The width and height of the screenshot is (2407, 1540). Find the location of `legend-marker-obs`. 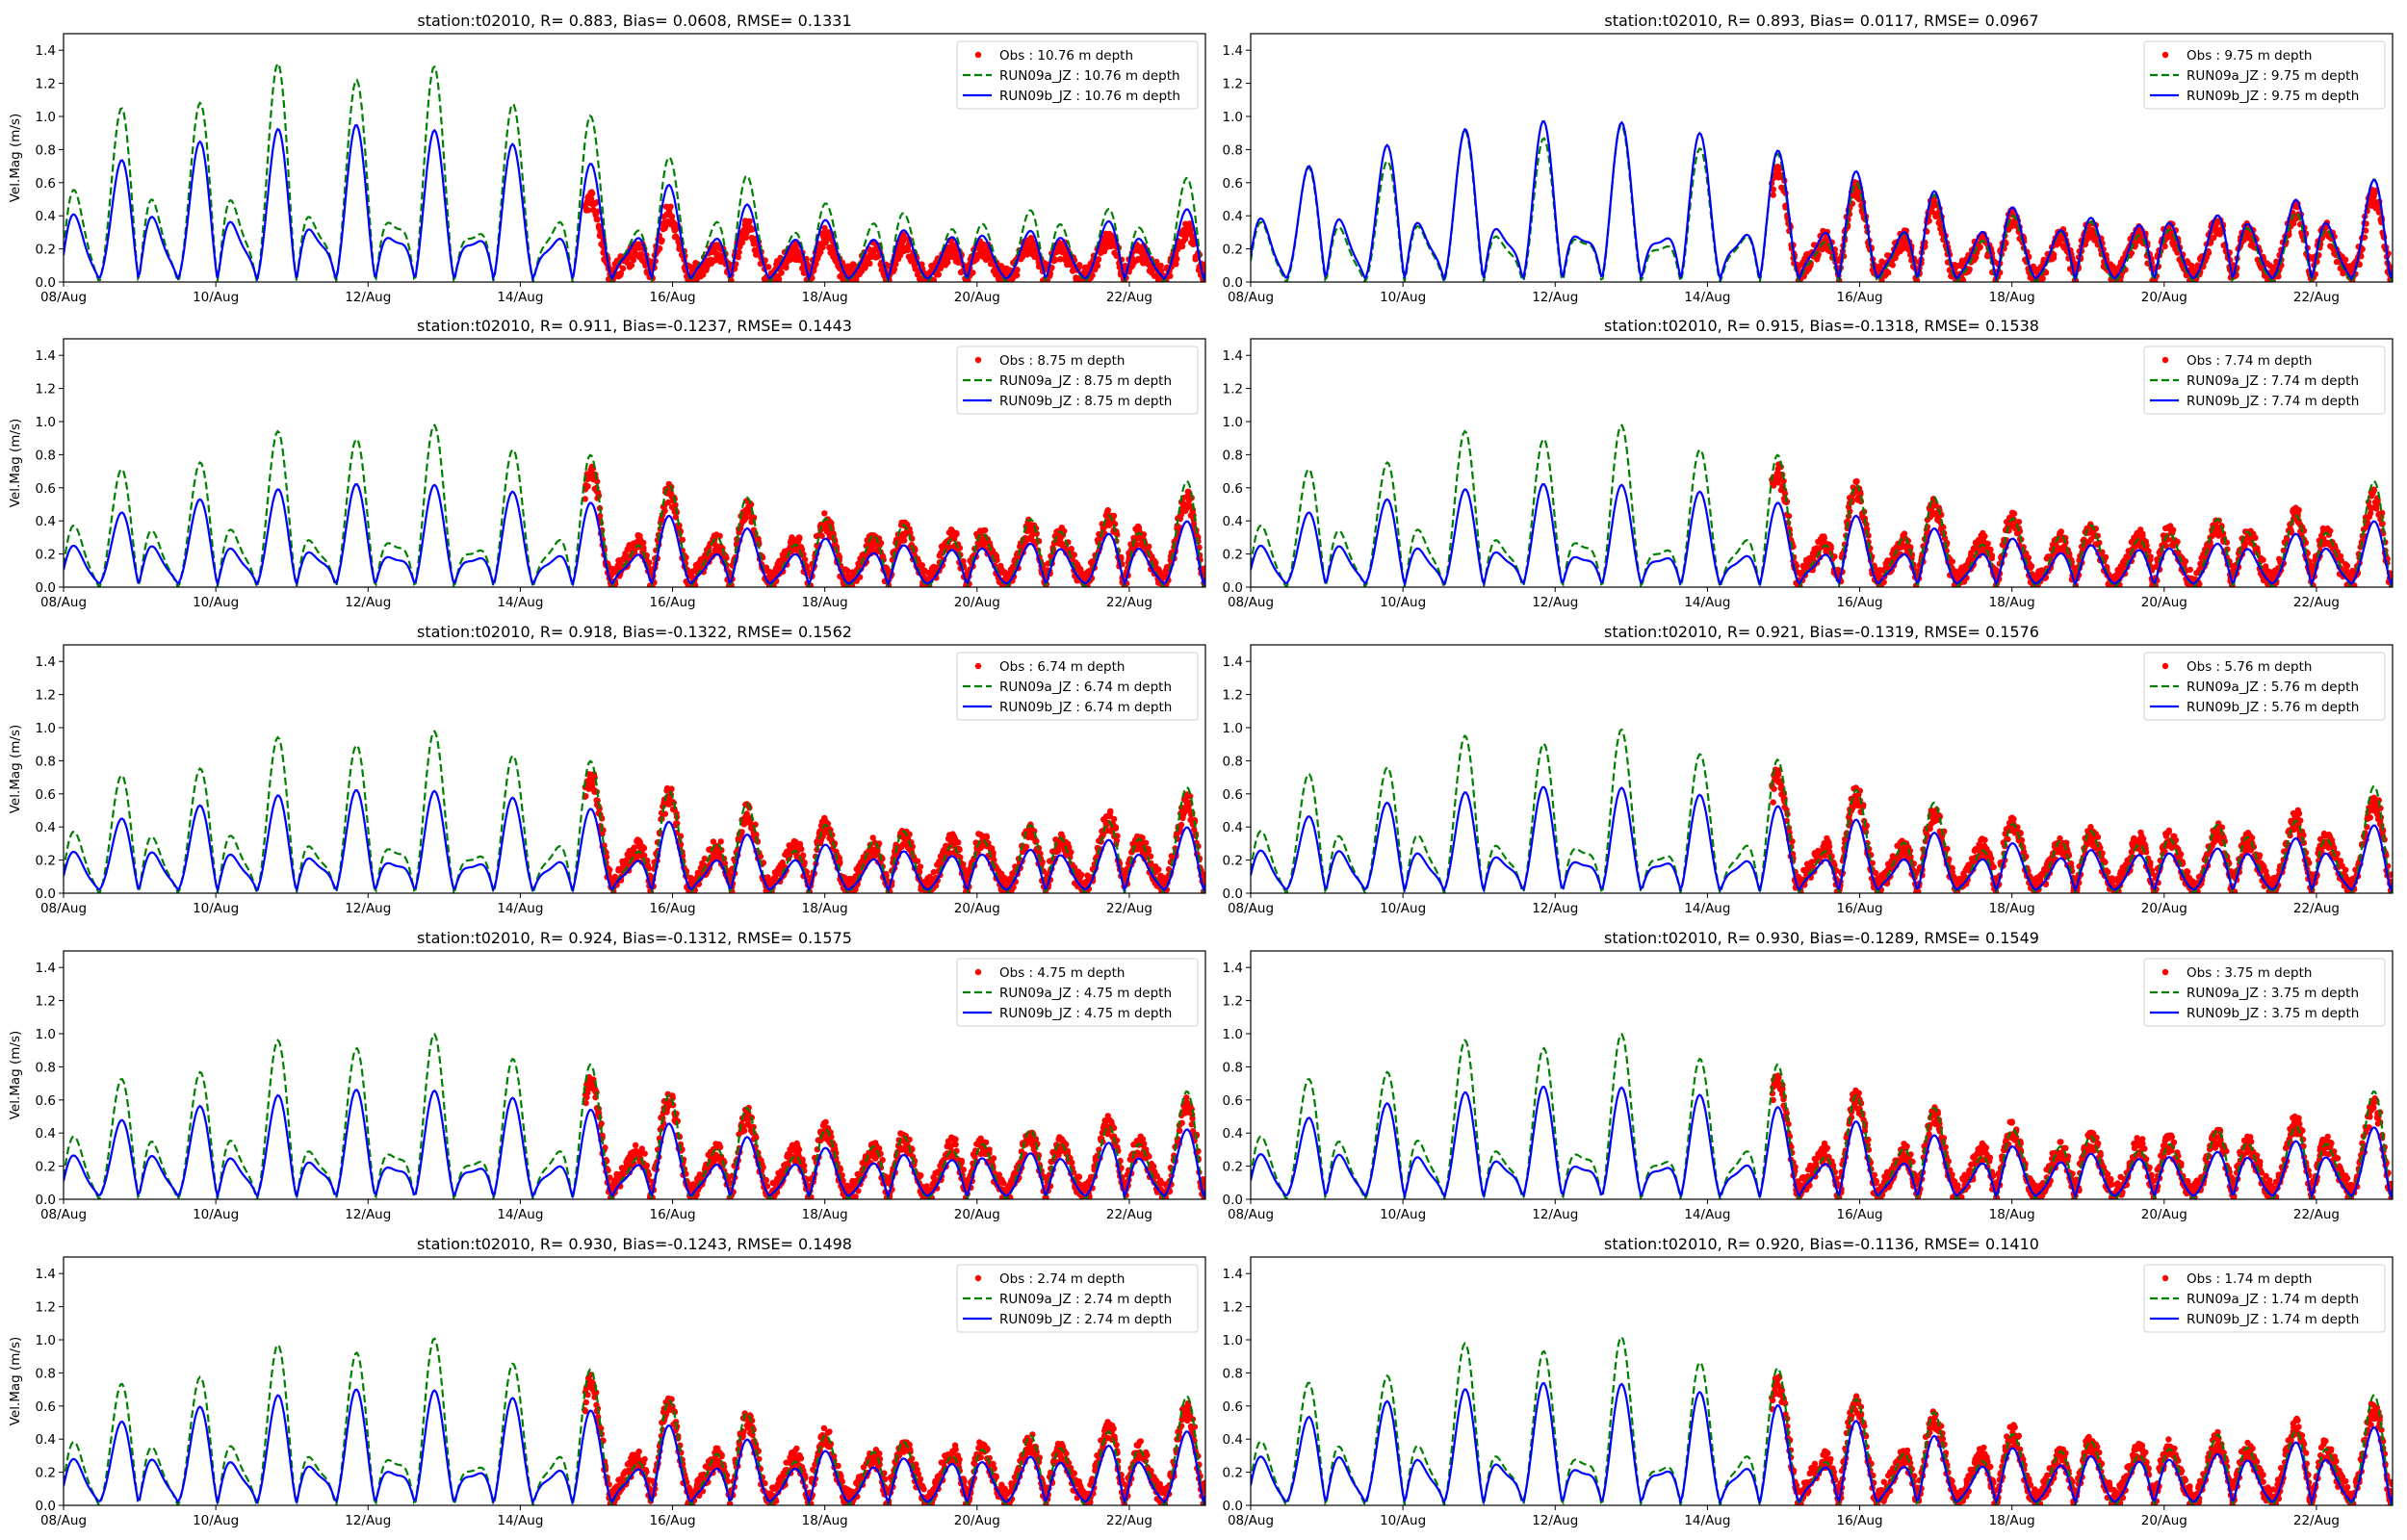

legend-marker-obs is located at coordinates (978, 55).